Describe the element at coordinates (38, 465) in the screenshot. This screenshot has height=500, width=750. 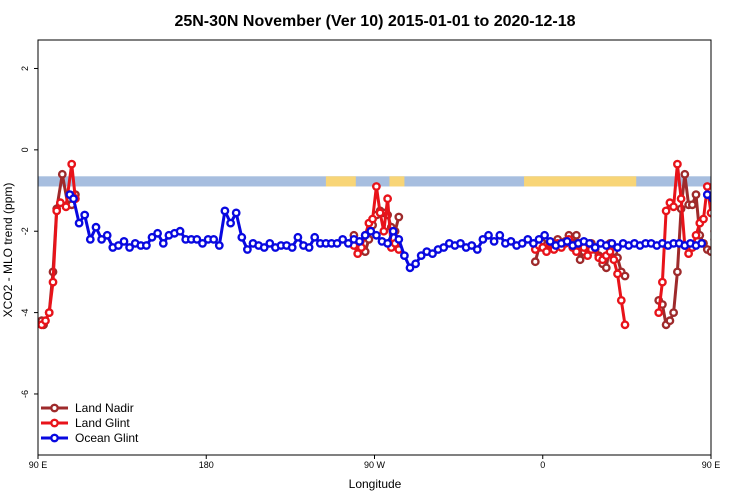
I see `x-tick-label: 90 E` at that location.